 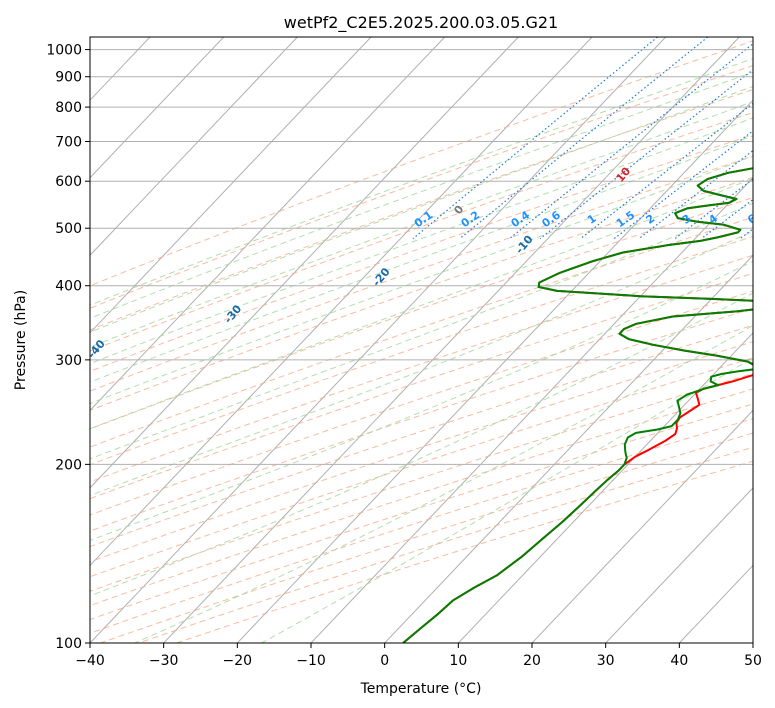 What do you see at coordinates (687, 219) in the screenshot?
I see `mixing-ratio-label: 3` at bounding box center [687, 219].